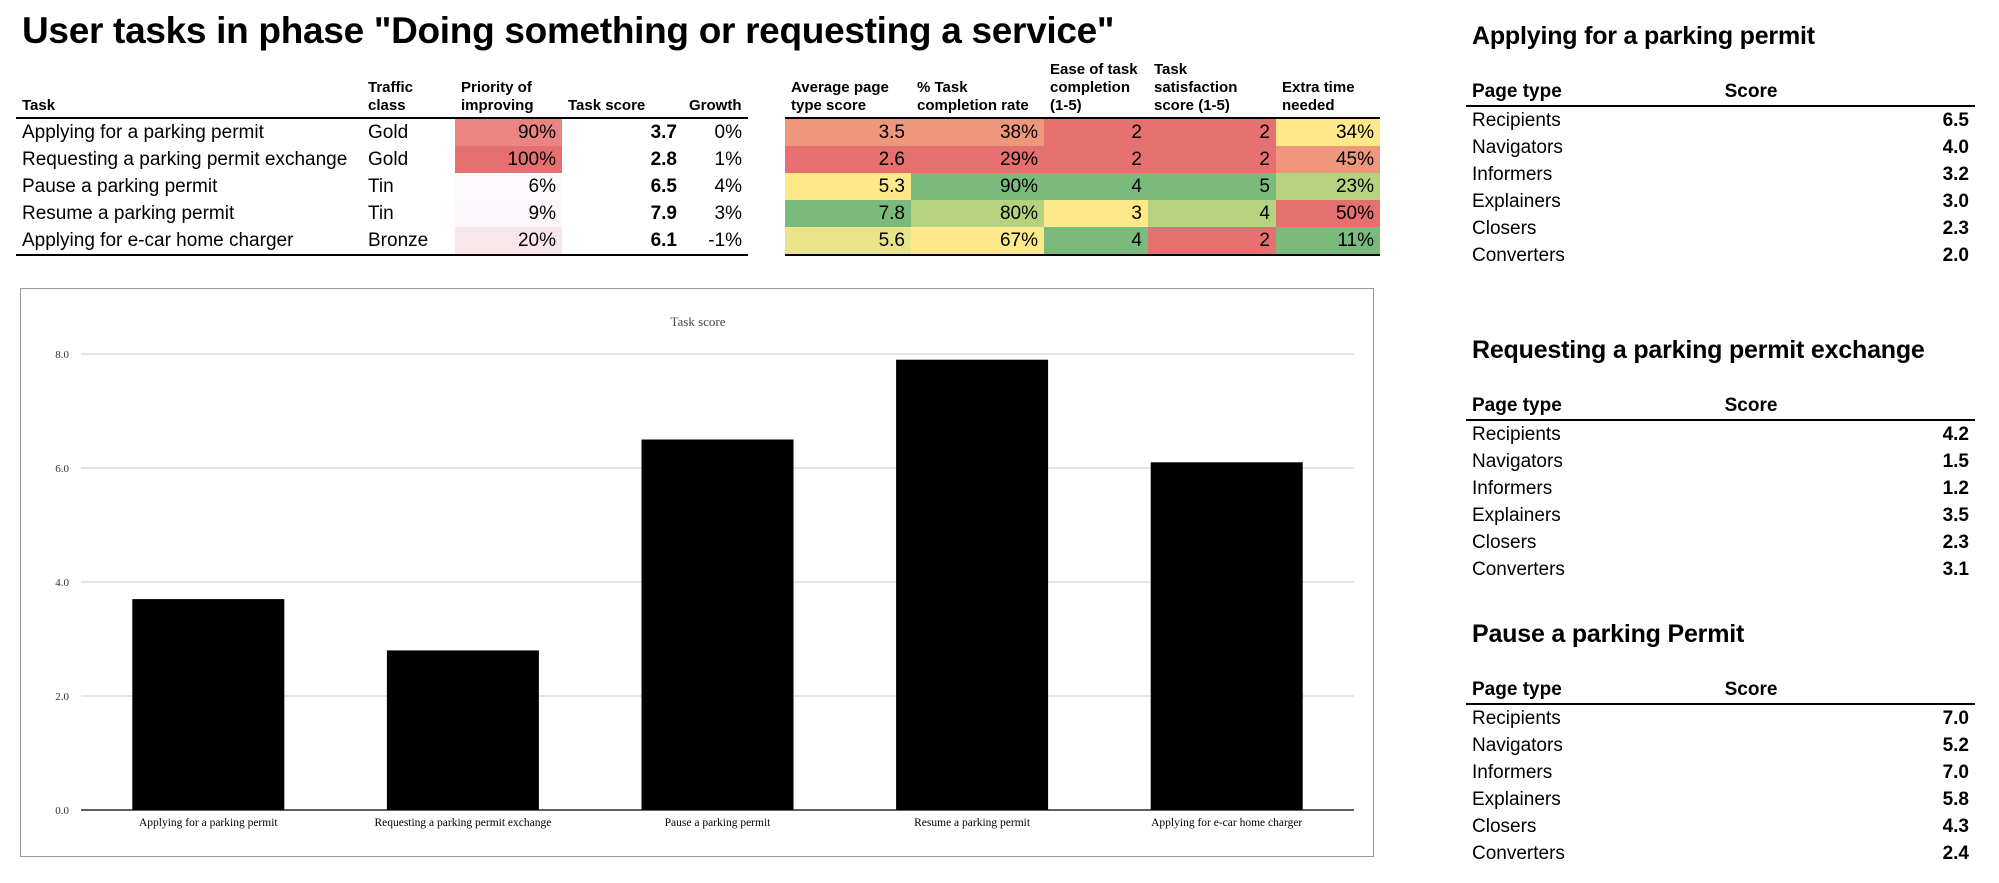  Describe the element at coordinates (1720, 488) in the screenshot. I see `table-row: Informers 1.2` at that location.